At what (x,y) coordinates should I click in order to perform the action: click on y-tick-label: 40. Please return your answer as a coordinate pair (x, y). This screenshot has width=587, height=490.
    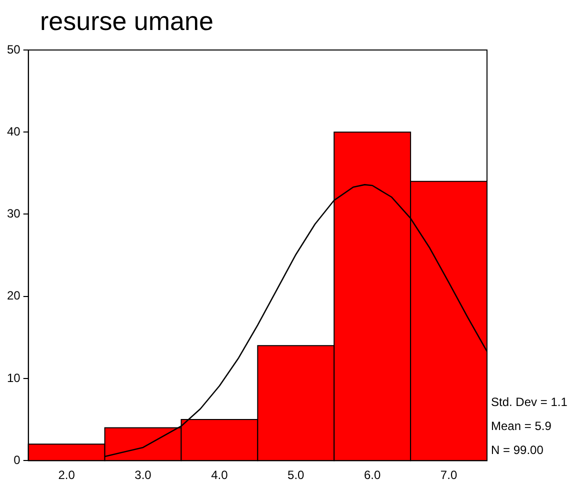
    Looking at the image, I should click on (13, 131).